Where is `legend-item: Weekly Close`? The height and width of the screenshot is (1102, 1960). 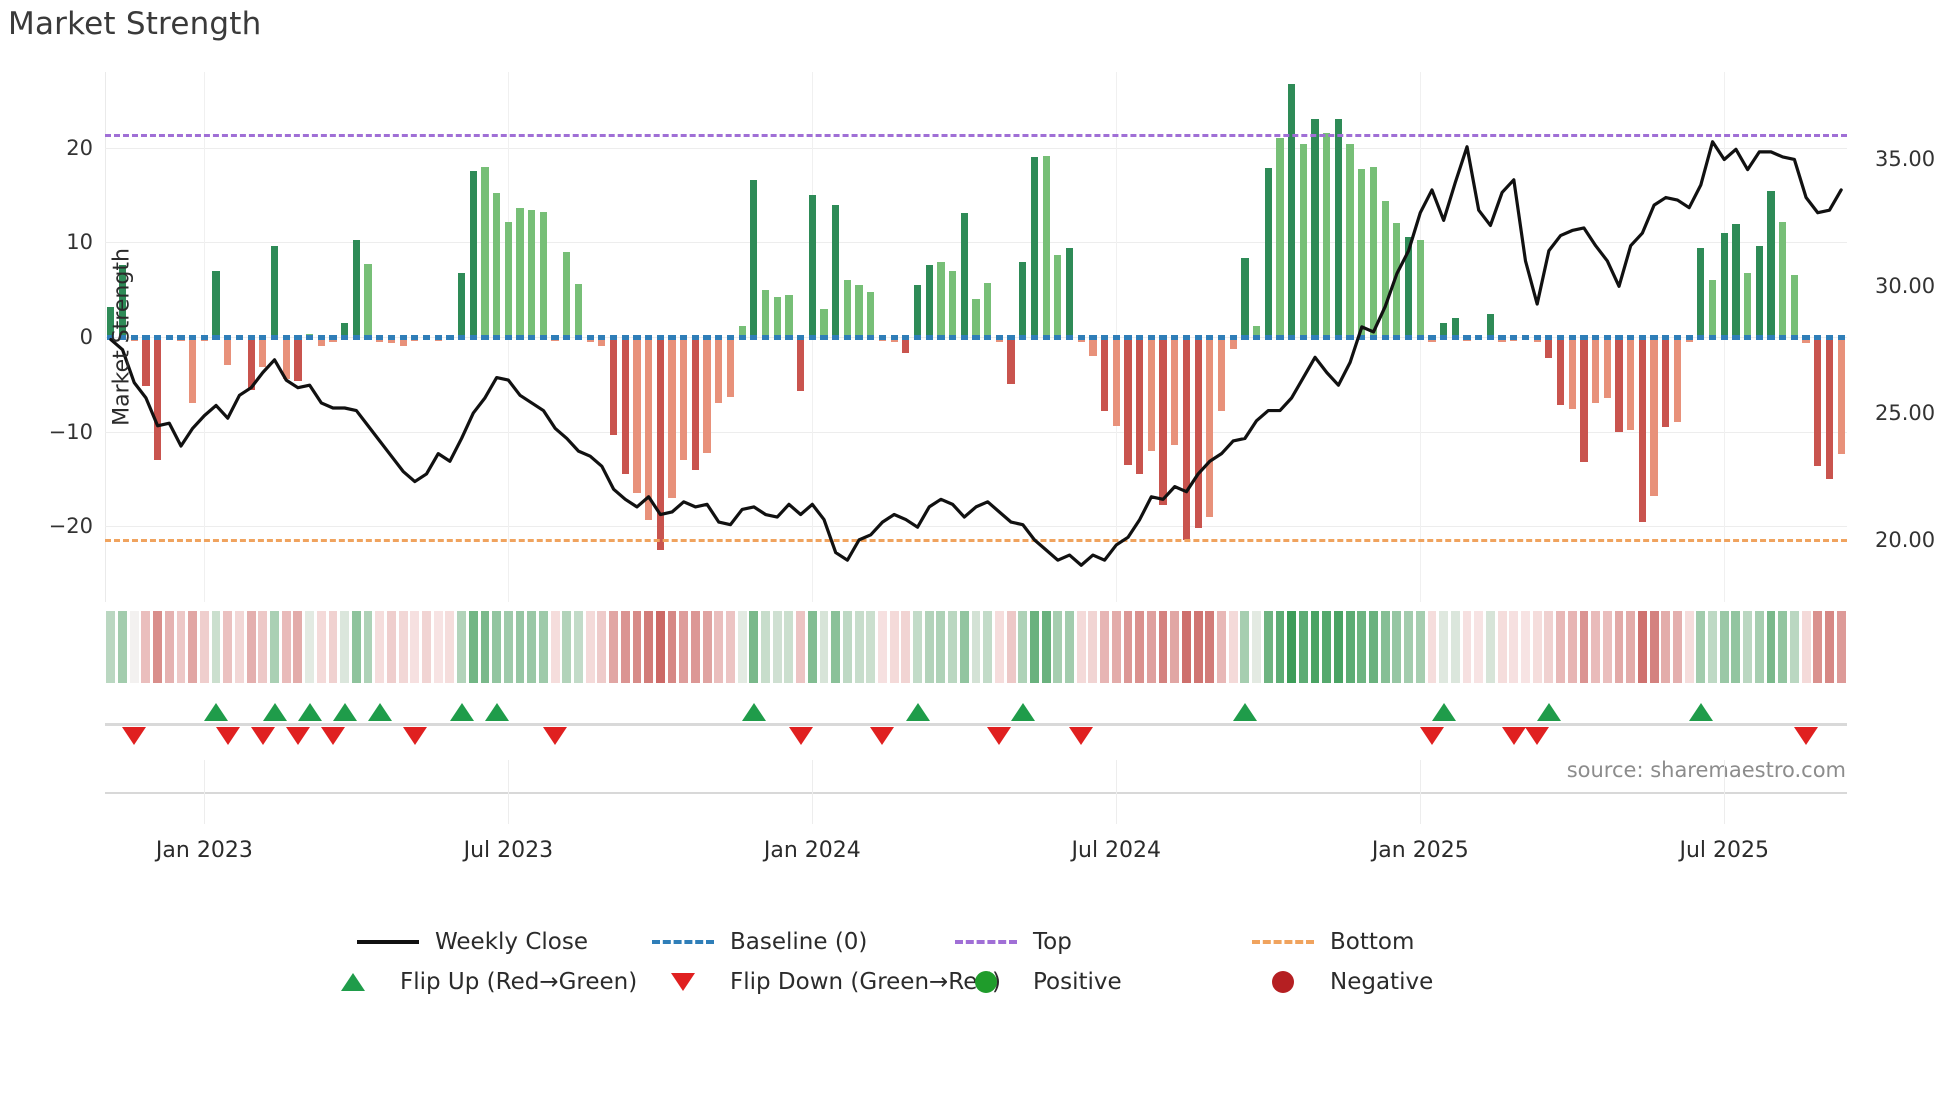 legend-item: Weekly Close is located at coordinates (471, 942).